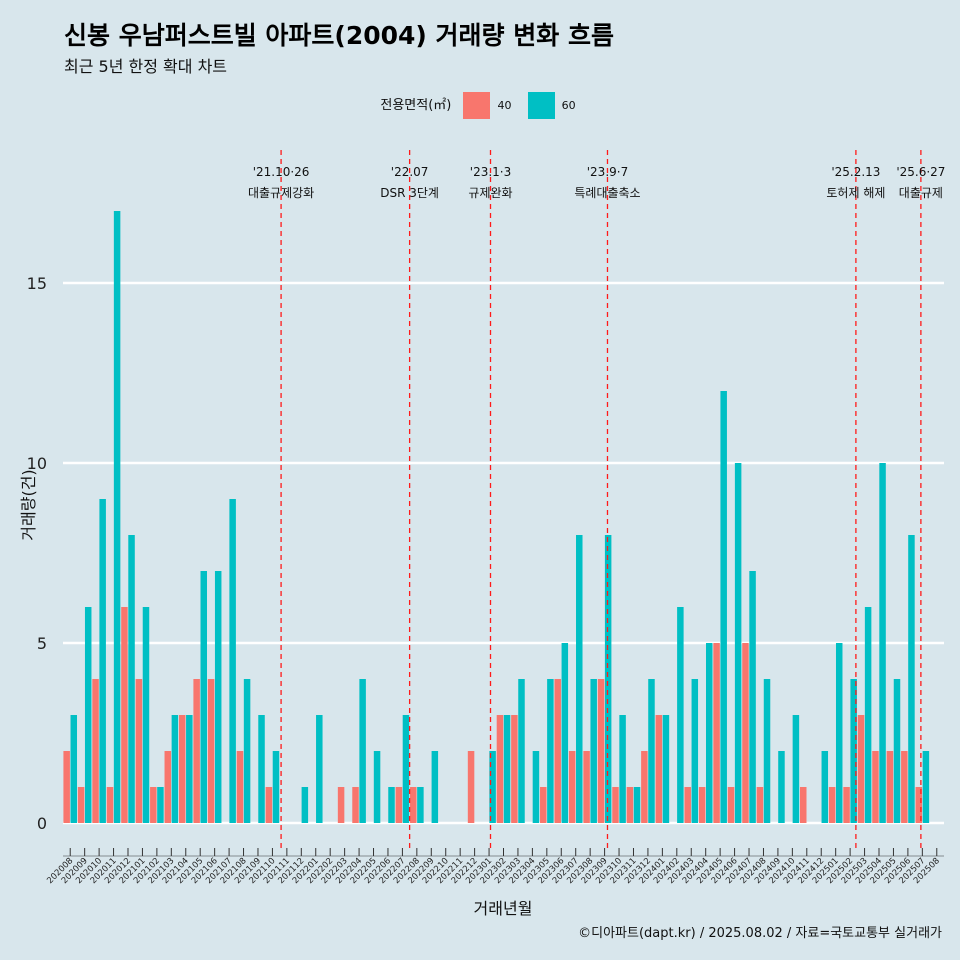 Image resolution: width=960 pixels, height=960 pixels. I want to click on chart-subtitle: 최근 5년 한정 확대 차트, so click(146, 66).